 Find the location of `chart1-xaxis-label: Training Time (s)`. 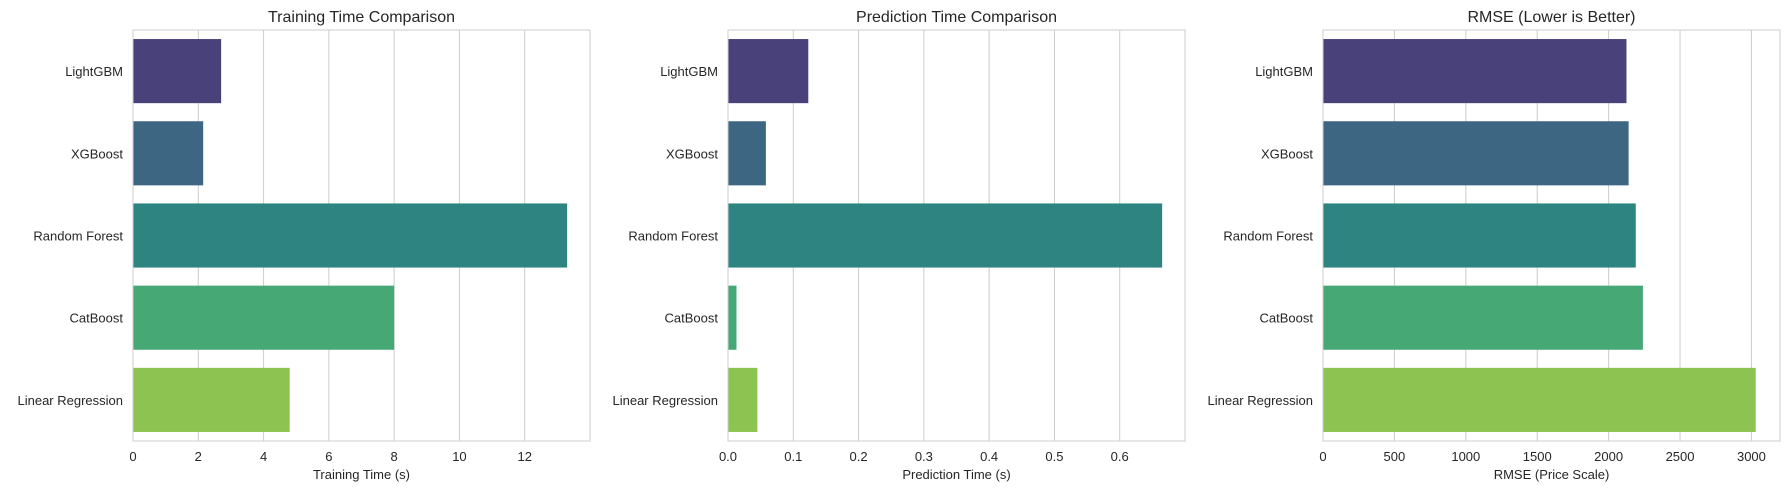

chart1-xaxis-label: Training Time (s) is located at coordinates (361, 474).